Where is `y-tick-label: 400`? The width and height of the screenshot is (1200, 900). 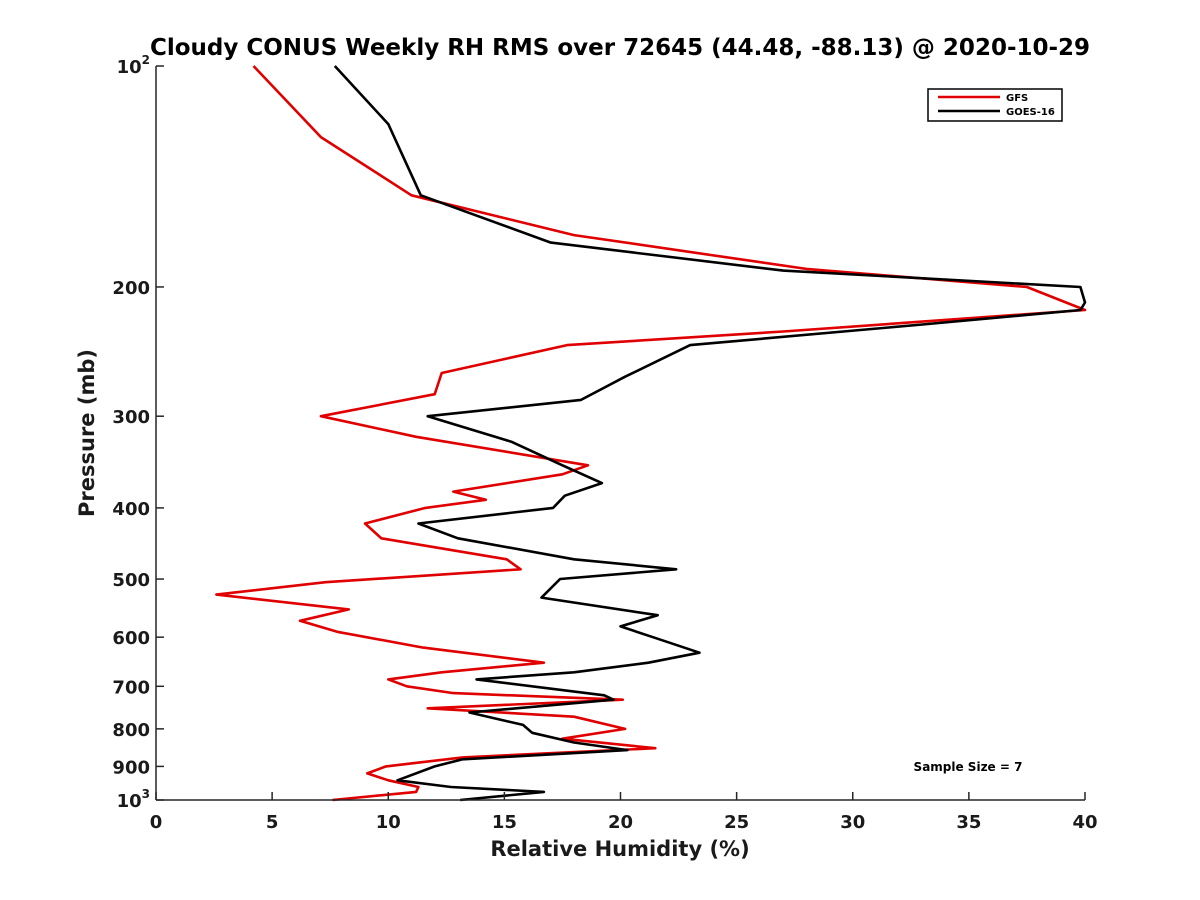
y-tick-label: 400 is located at coordinates (131, 509).